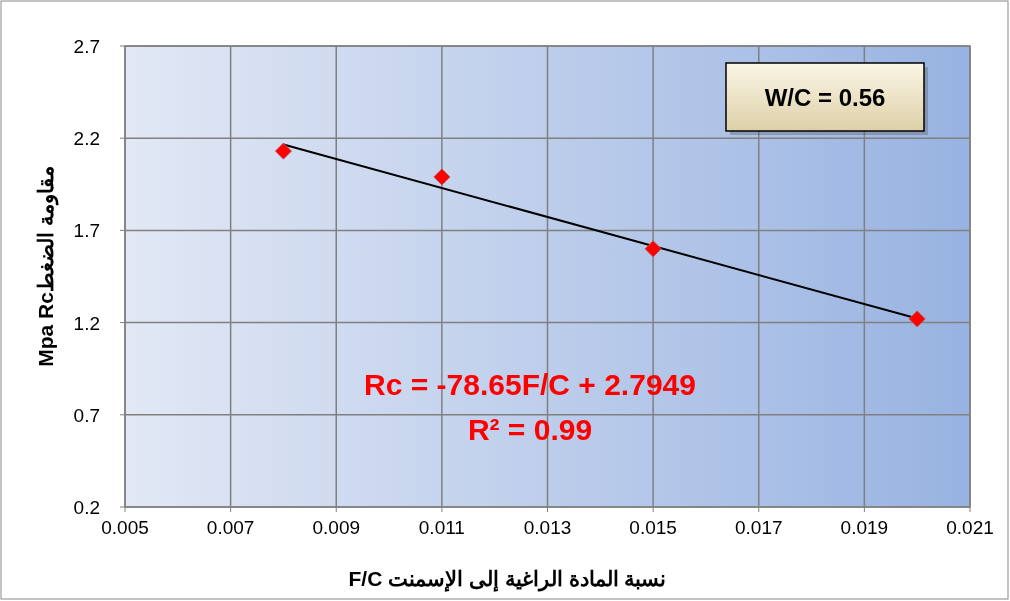  I want to click on x-tick-label: 0.021, so click(970, 527).